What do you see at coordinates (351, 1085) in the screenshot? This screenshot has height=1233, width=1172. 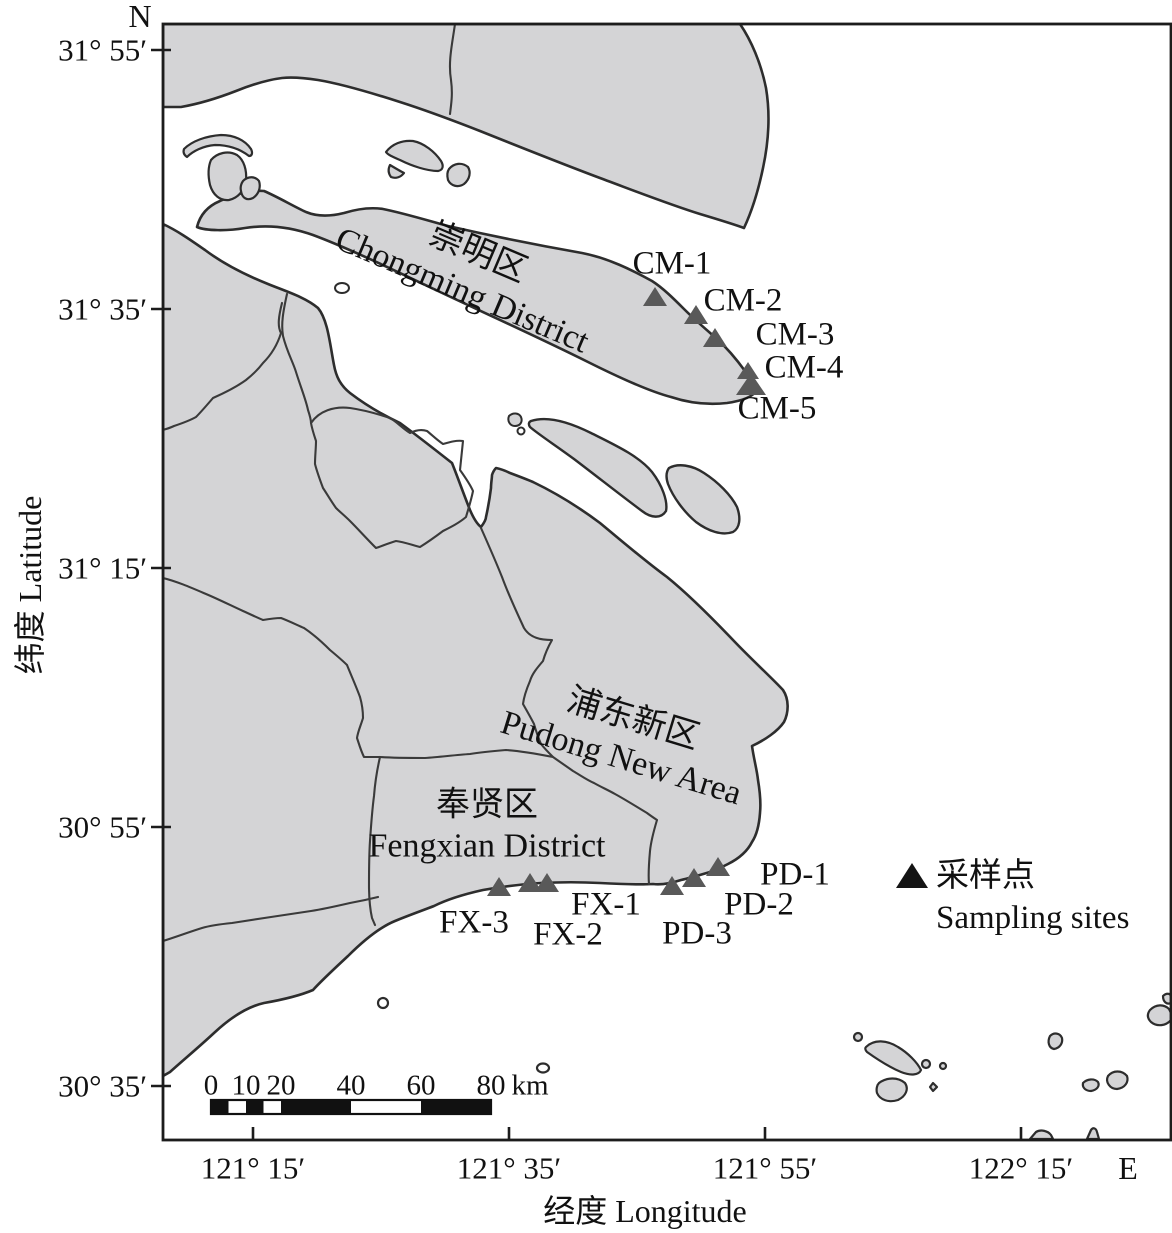 I see `scale-label: 40` at bounding box center [351, 1085].